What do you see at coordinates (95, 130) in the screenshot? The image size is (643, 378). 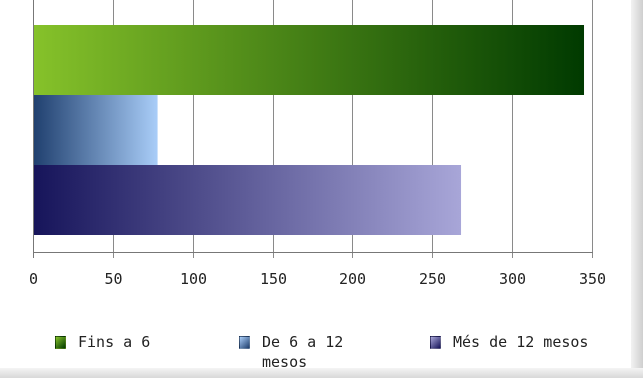 I see `bar-de-6-a-12-mesos` at bounding box center [95, 130].